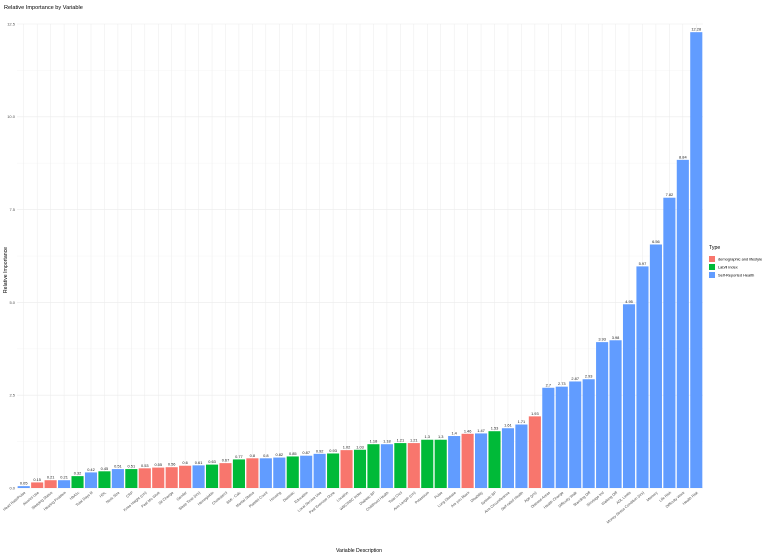  Describe the element at coordinates (212, 461) in the screenshot. I see `bar-value-label: 0.63` at that location.